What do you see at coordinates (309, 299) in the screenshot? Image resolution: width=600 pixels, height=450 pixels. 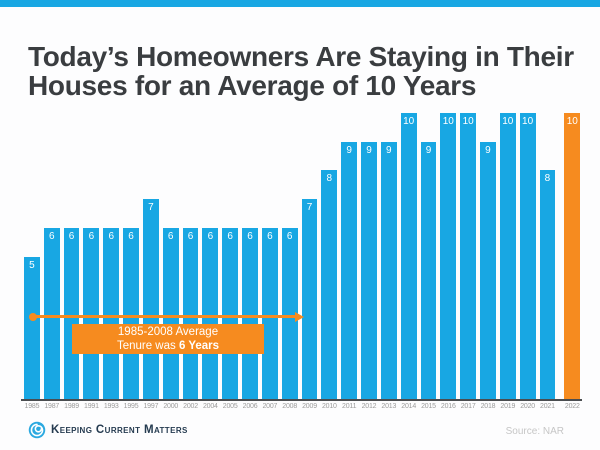 I see `bar-2009: 7` at bounding box center [309, 299].